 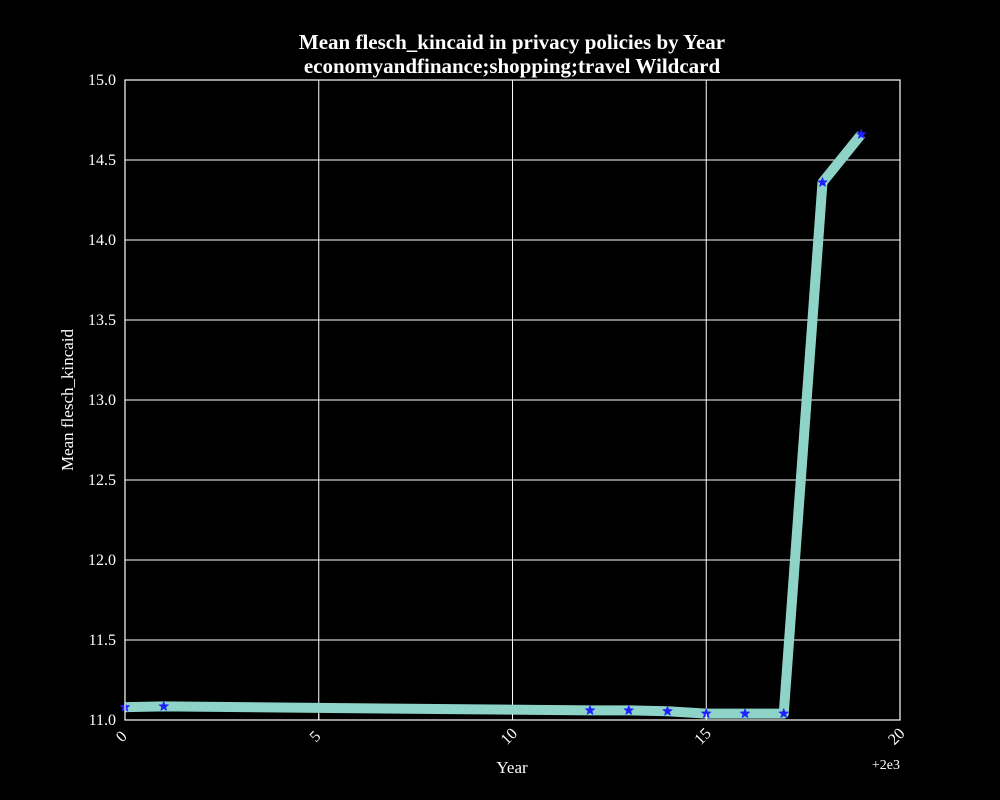 What do you see at coordinates (102, 400) in the screenshot?
I see `y-tick-label: 13.0` at bounding box center [102, 400].